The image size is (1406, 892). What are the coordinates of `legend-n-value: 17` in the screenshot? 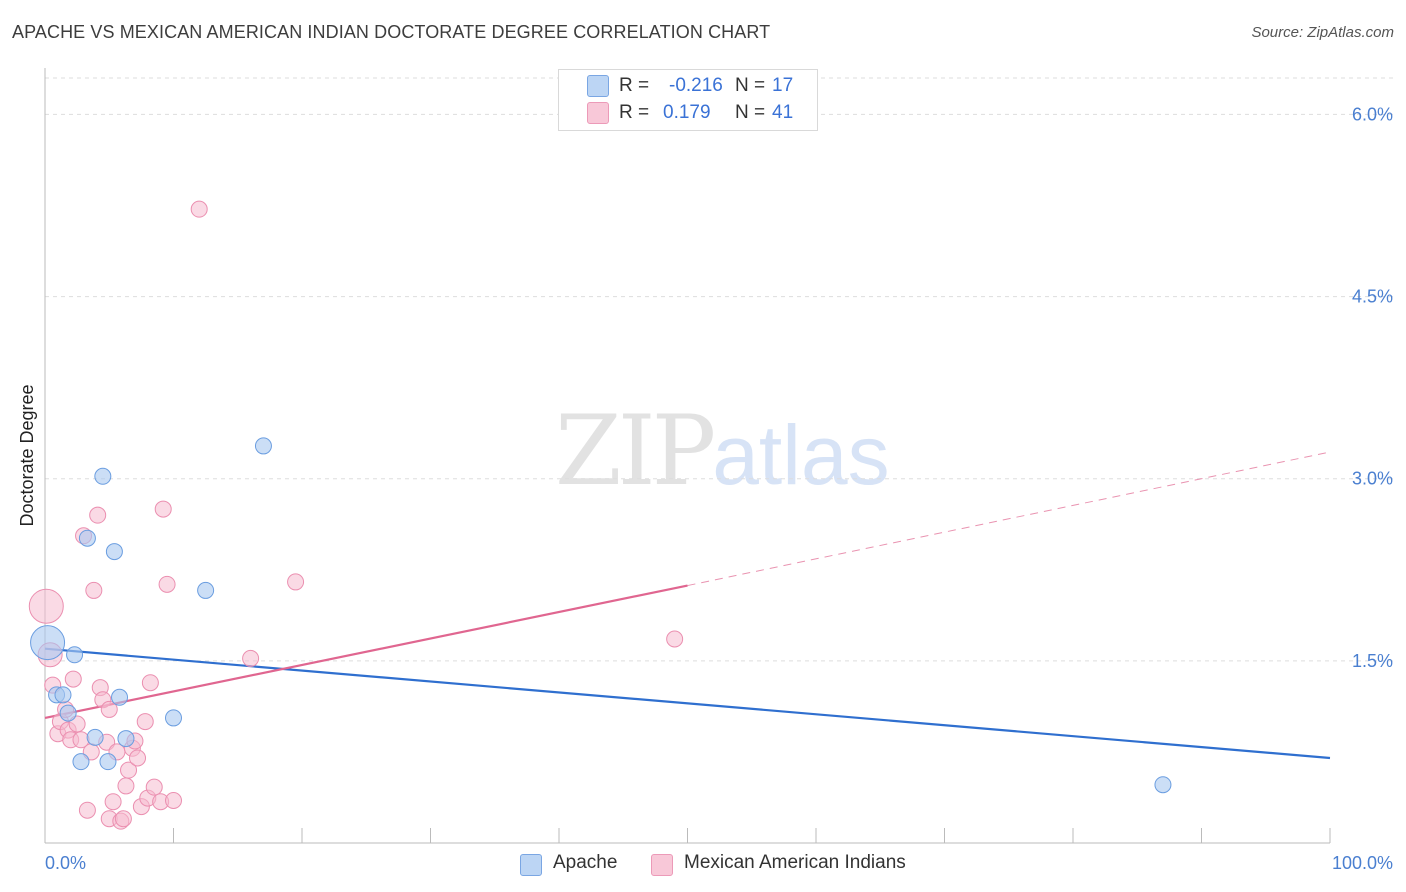 It's located at (783, 85).